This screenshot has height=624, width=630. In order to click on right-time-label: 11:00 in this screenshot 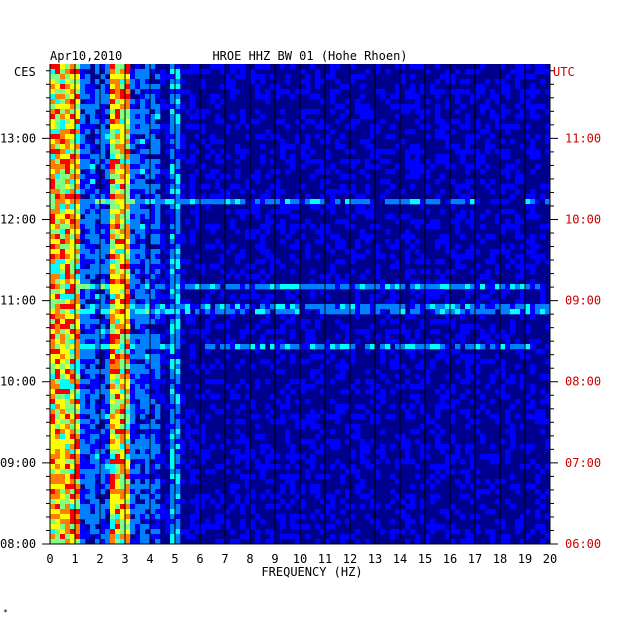, I will do `click(583, 138)`.